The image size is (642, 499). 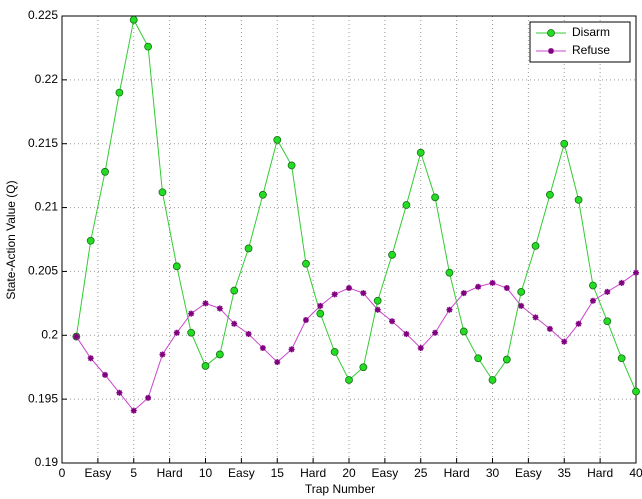 I want to click on y-tick-label: 0.22, so click(x=47, y=79).